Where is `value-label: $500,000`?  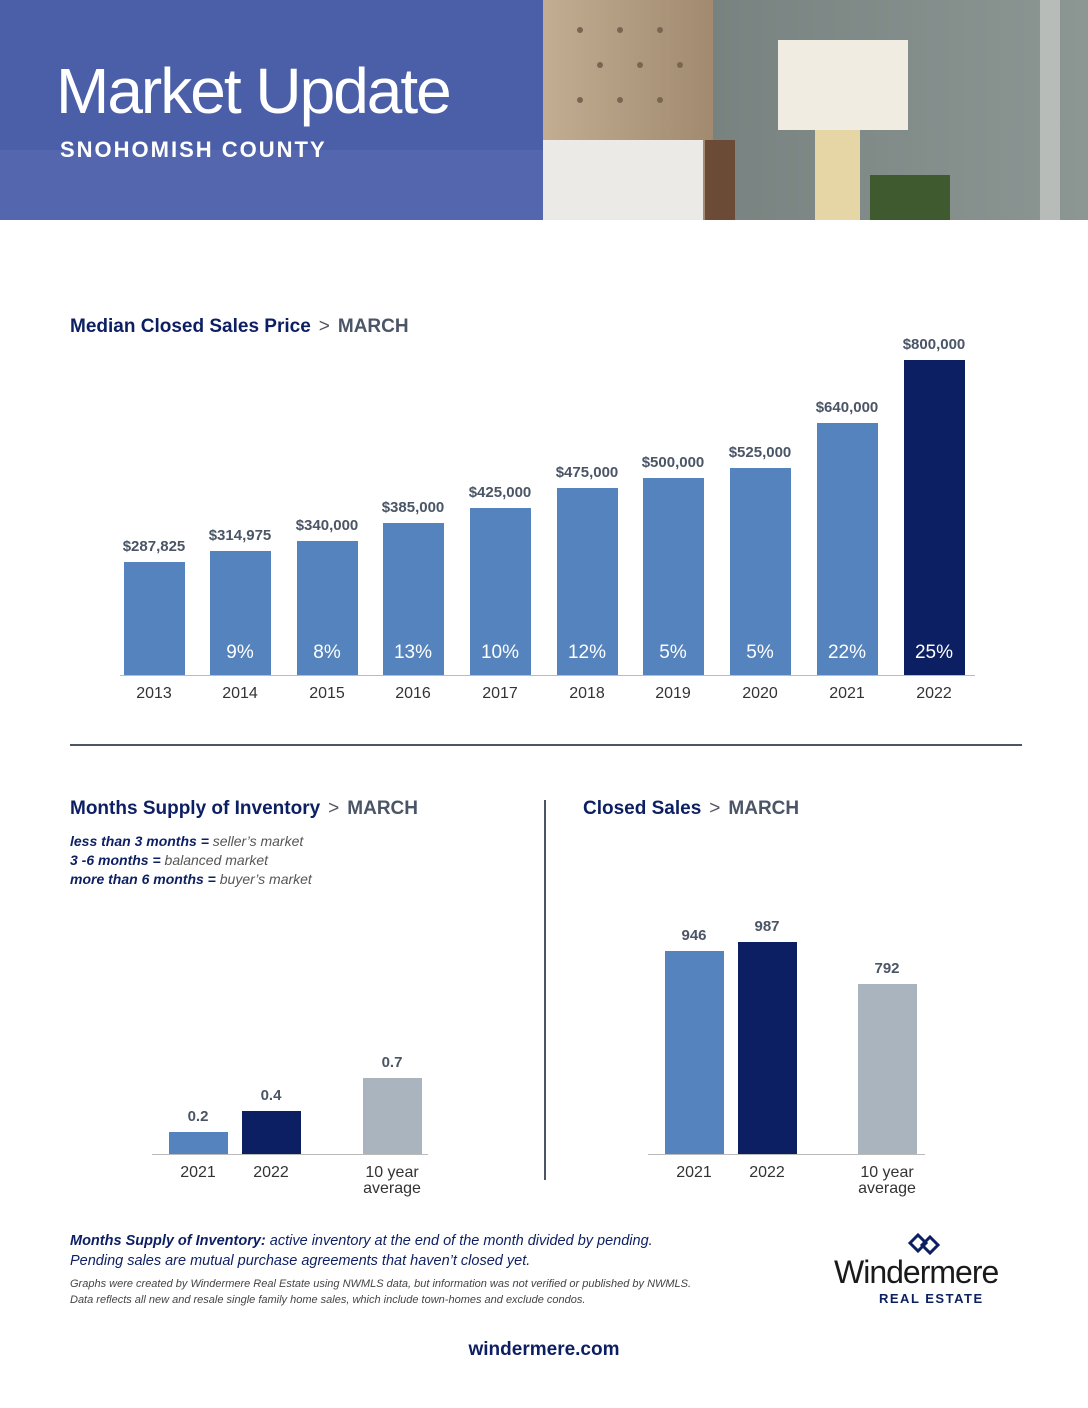
value-label: $500,000 is located at coordinates (673, 463).